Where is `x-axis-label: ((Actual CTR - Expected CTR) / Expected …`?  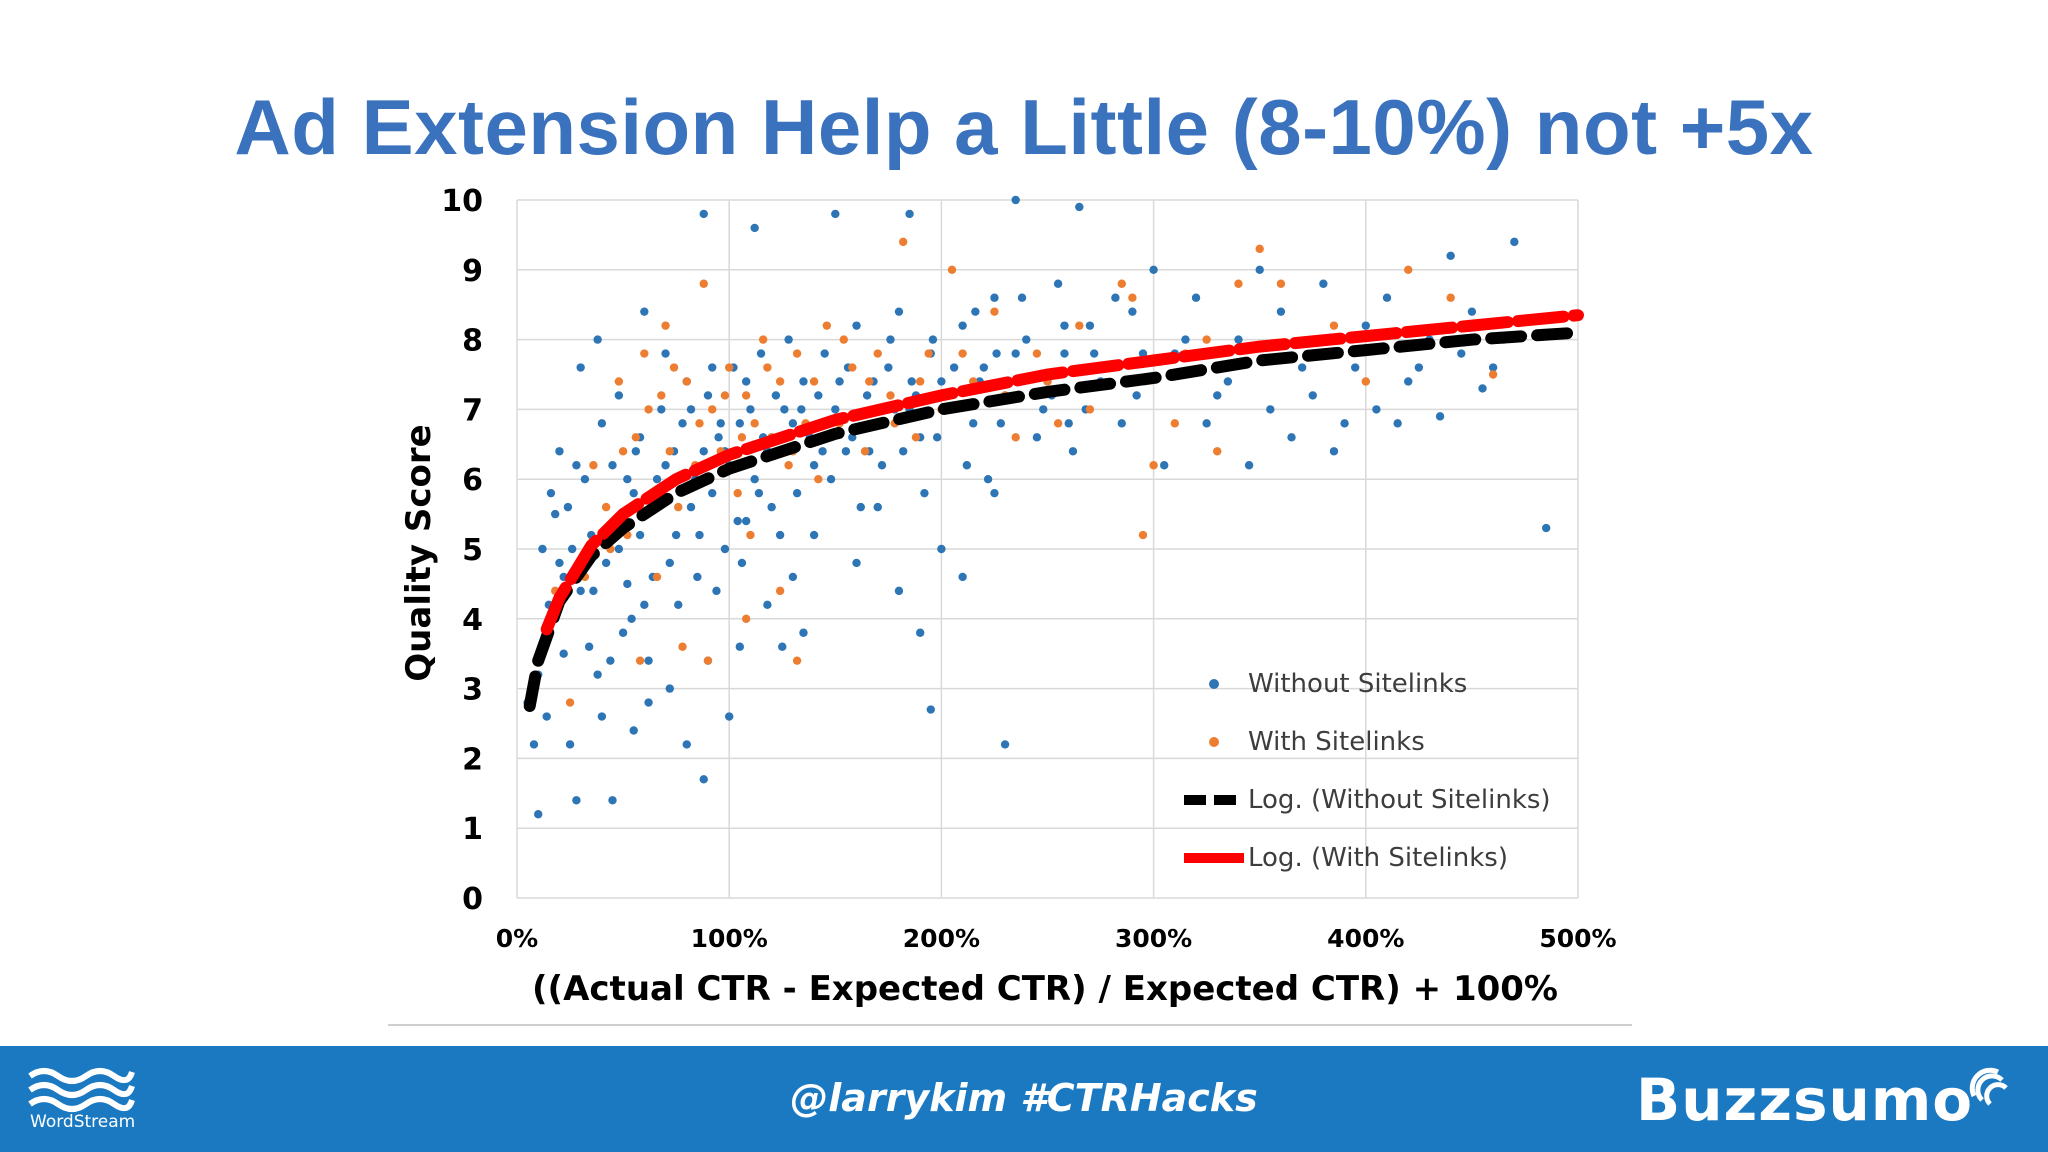
x-axis-label: ((Actual CTR - Expected CTR) / Expected … is located at coordinates (1045, 989).